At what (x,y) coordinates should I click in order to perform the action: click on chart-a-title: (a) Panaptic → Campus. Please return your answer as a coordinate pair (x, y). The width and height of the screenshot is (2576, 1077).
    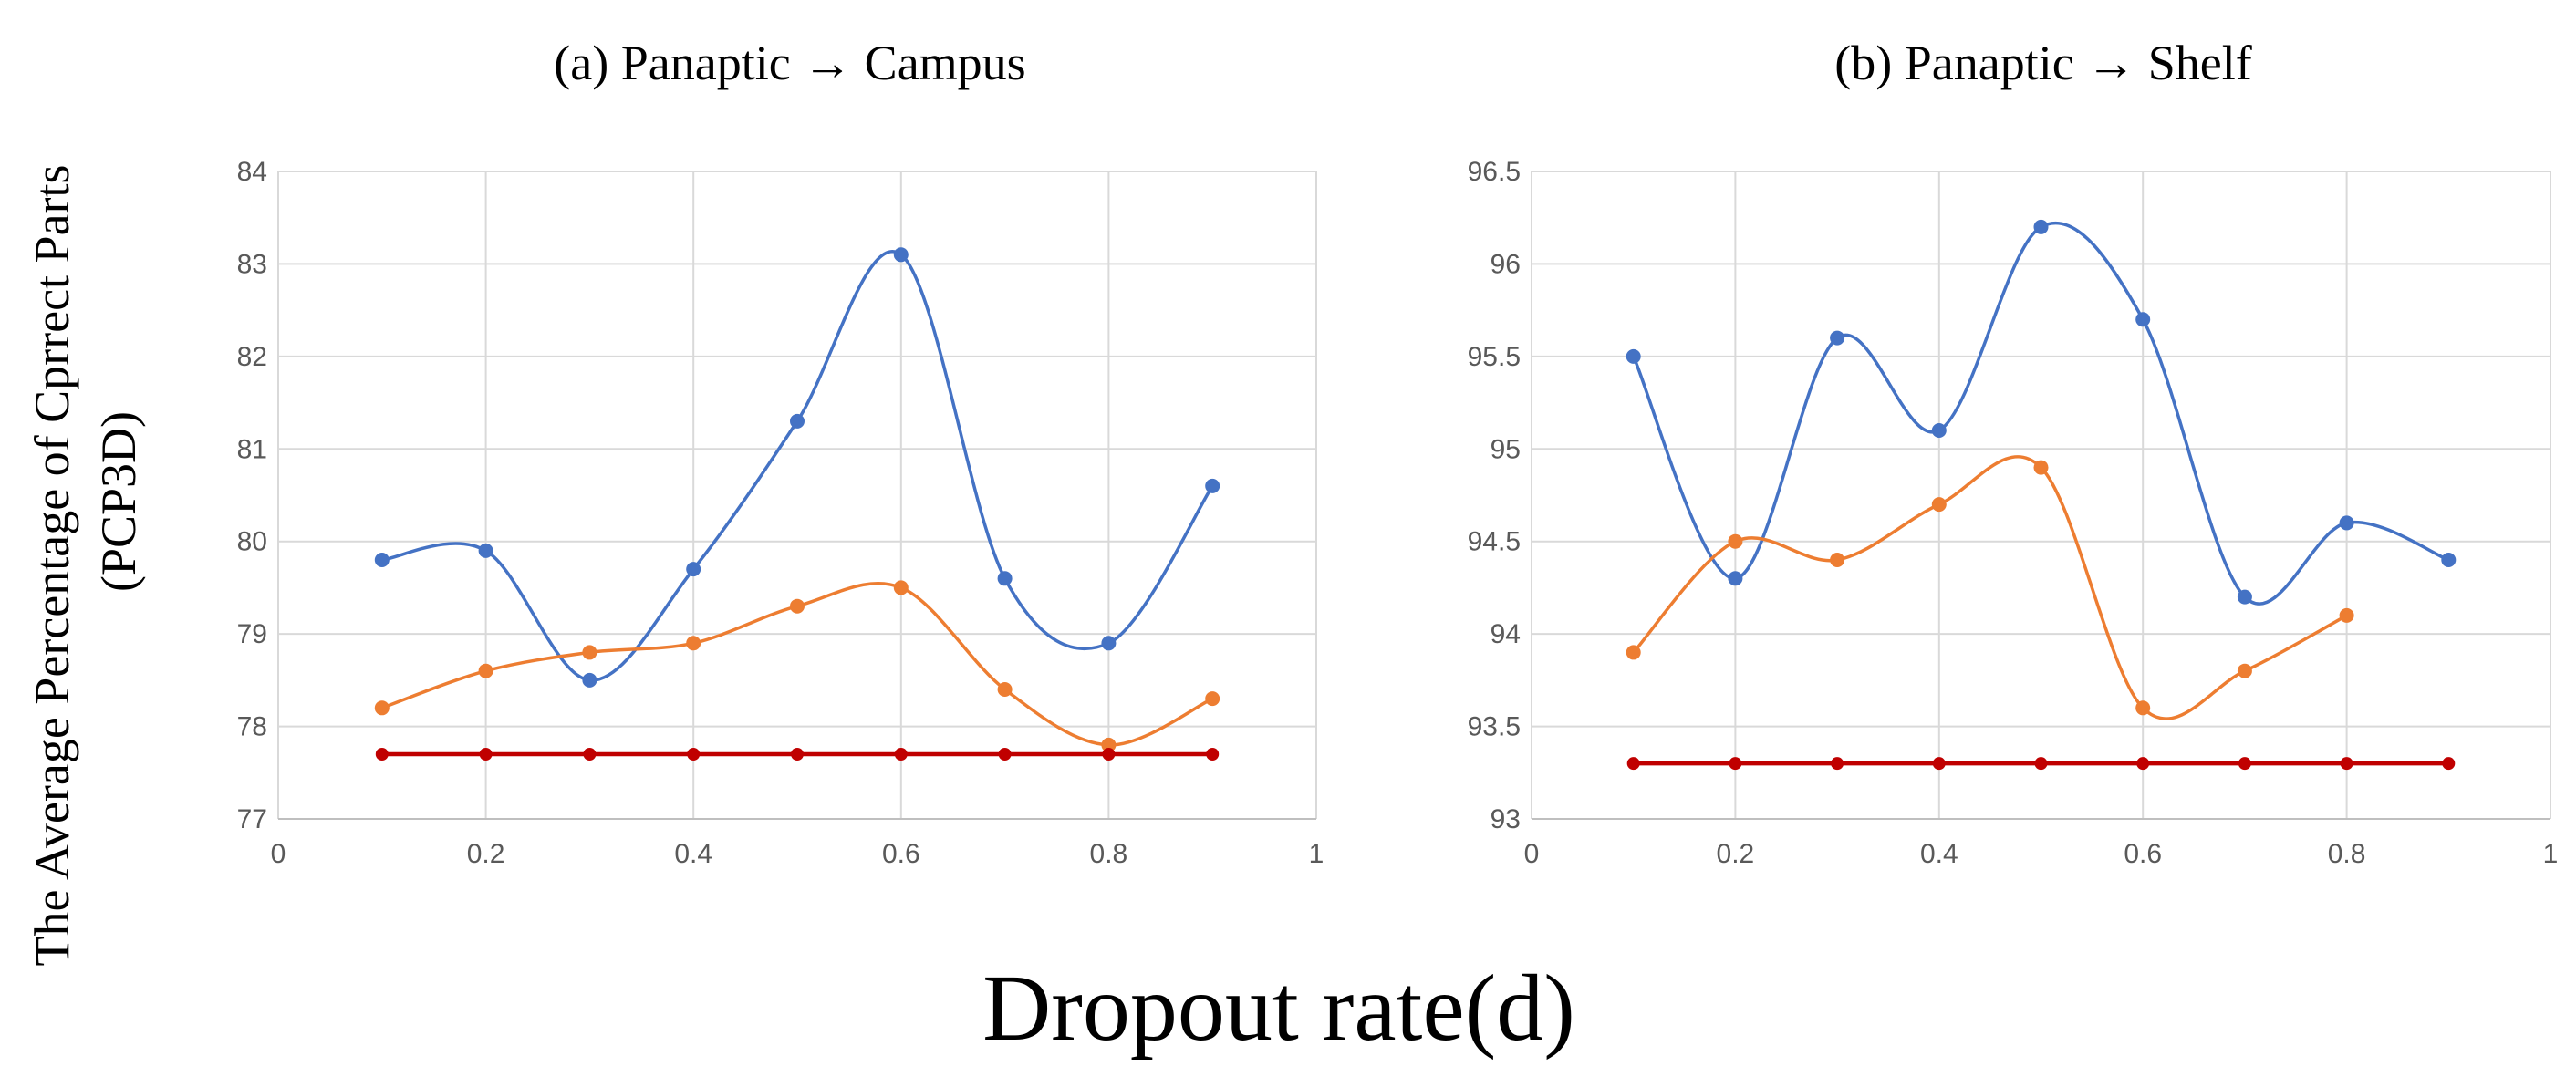
    Looking at the image, I should click on (789, 63).